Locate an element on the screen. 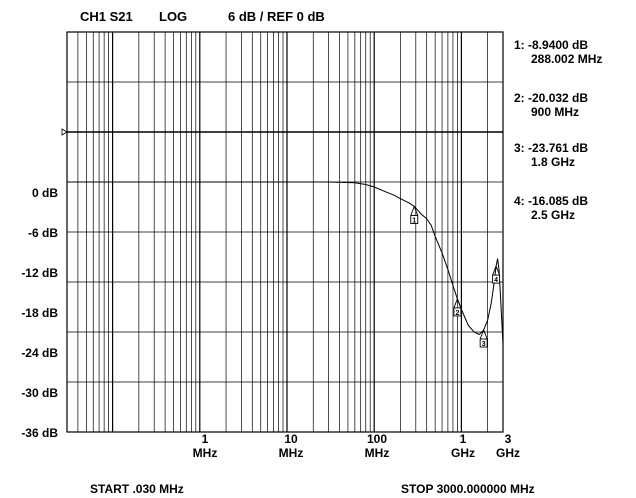  marker-4-symbol: 4 is located at coordinates (496, 274).